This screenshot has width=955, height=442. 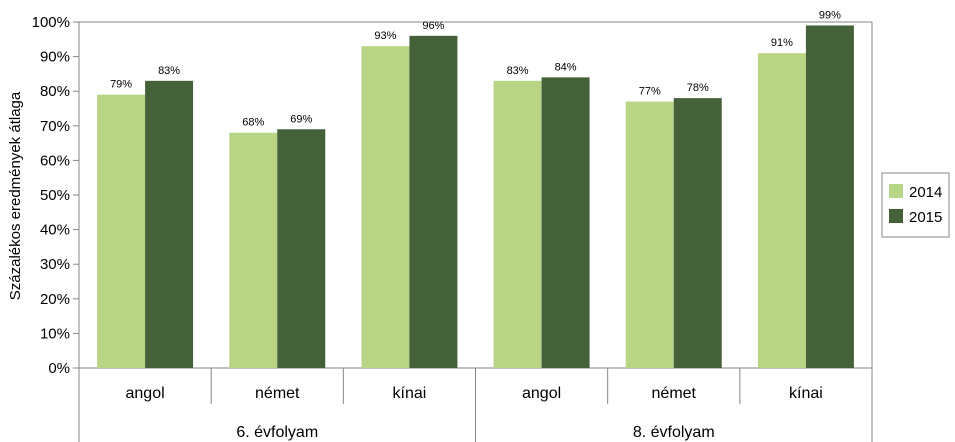 What do you see at coordinates (566, 67) in the screenshot?
I see `data-label: 84%` at bounding box center [566, 67].